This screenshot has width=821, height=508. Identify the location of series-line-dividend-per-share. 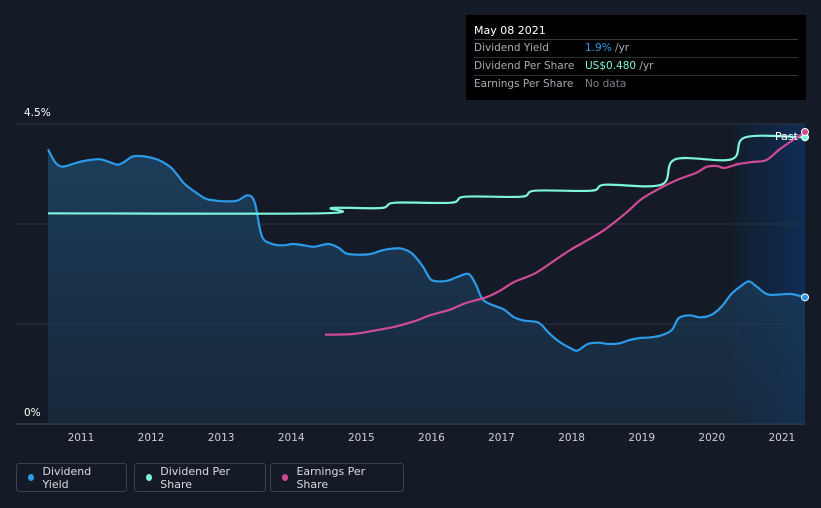
(426, 174).